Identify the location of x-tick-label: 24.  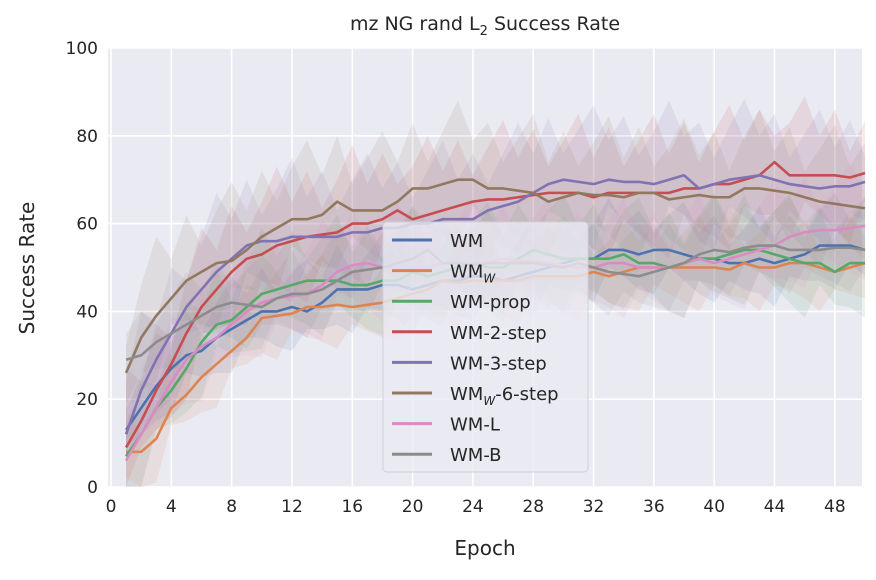
(473, 507).